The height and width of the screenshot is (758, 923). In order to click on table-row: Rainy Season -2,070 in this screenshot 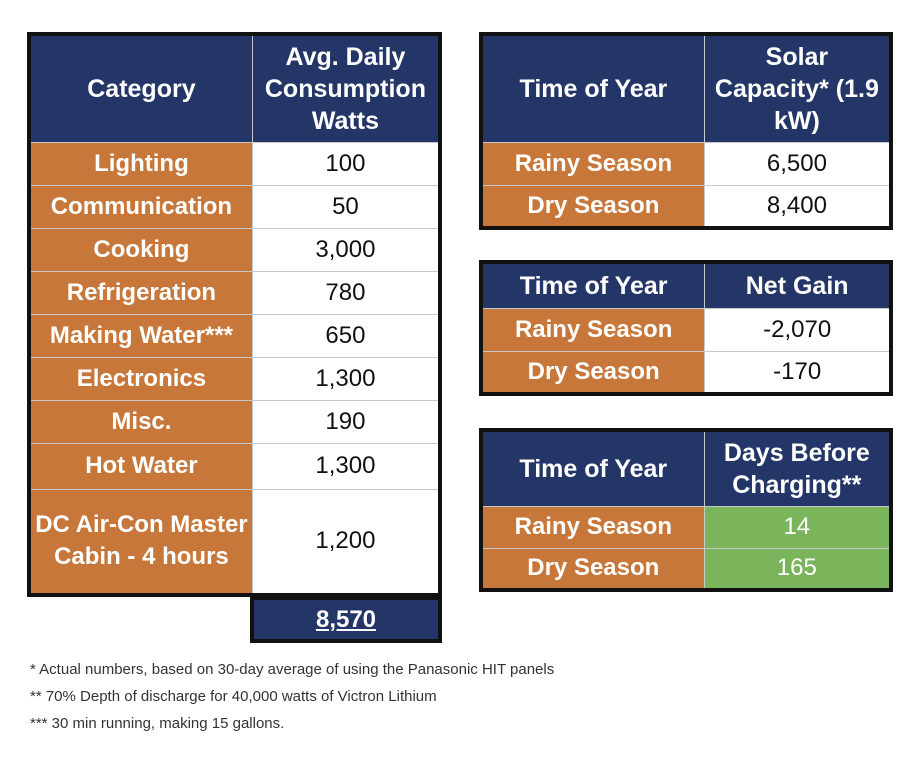, I will do `click(686, 329)`.